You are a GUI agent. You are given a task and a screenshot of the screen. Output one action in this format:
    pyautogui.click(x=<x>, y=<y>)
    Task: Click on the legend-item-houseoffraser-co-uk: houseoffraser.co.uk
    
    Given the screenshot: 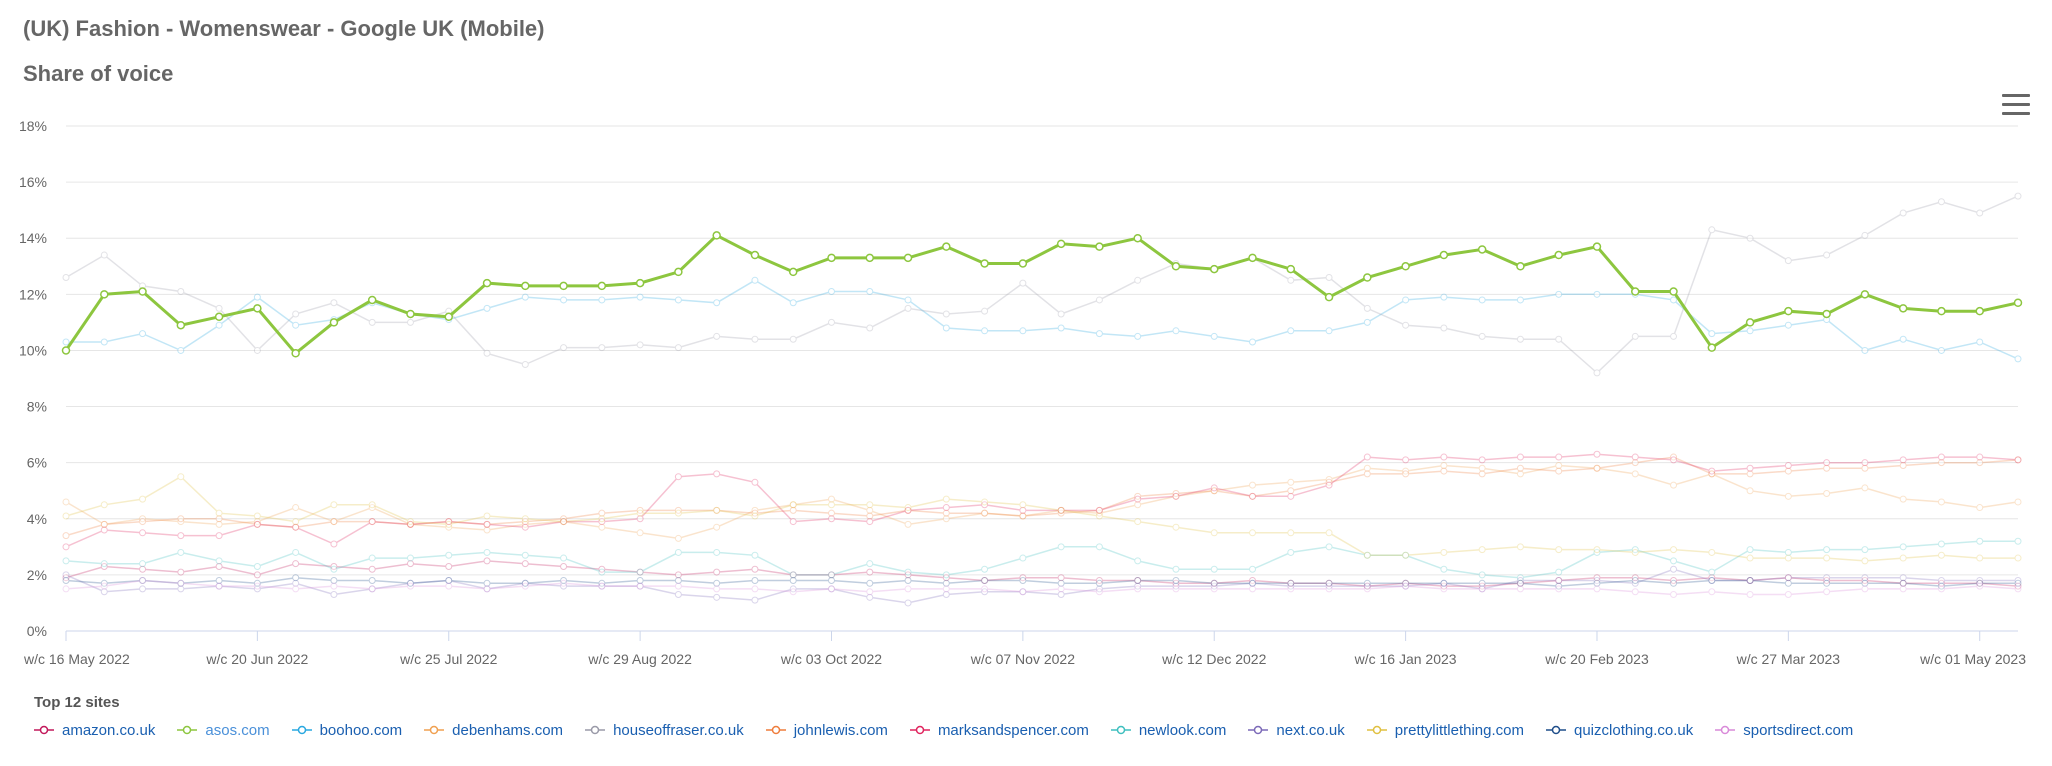 What is the action you would take?
    pyautogui.click(x=664, y=730)
    